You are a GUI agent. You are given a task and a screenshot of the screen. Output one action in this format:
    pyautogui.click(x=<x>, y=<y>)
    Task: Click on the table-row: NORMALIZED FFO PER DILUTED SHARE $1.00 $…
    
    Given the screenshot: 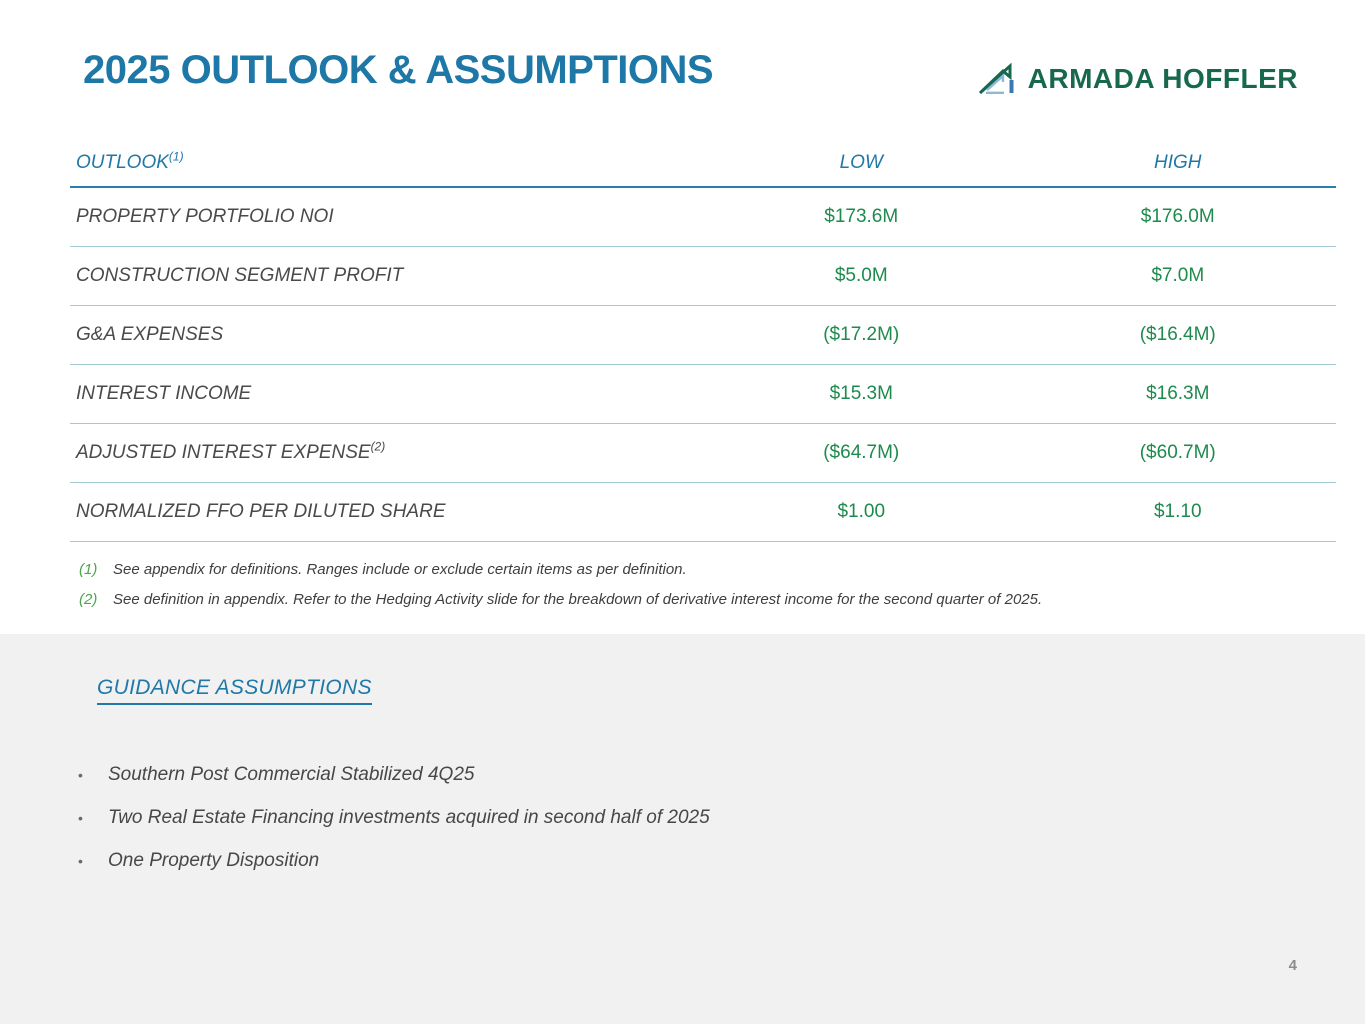 What is the action you would take?
    pyautogui.click(x=703, y=512)
    